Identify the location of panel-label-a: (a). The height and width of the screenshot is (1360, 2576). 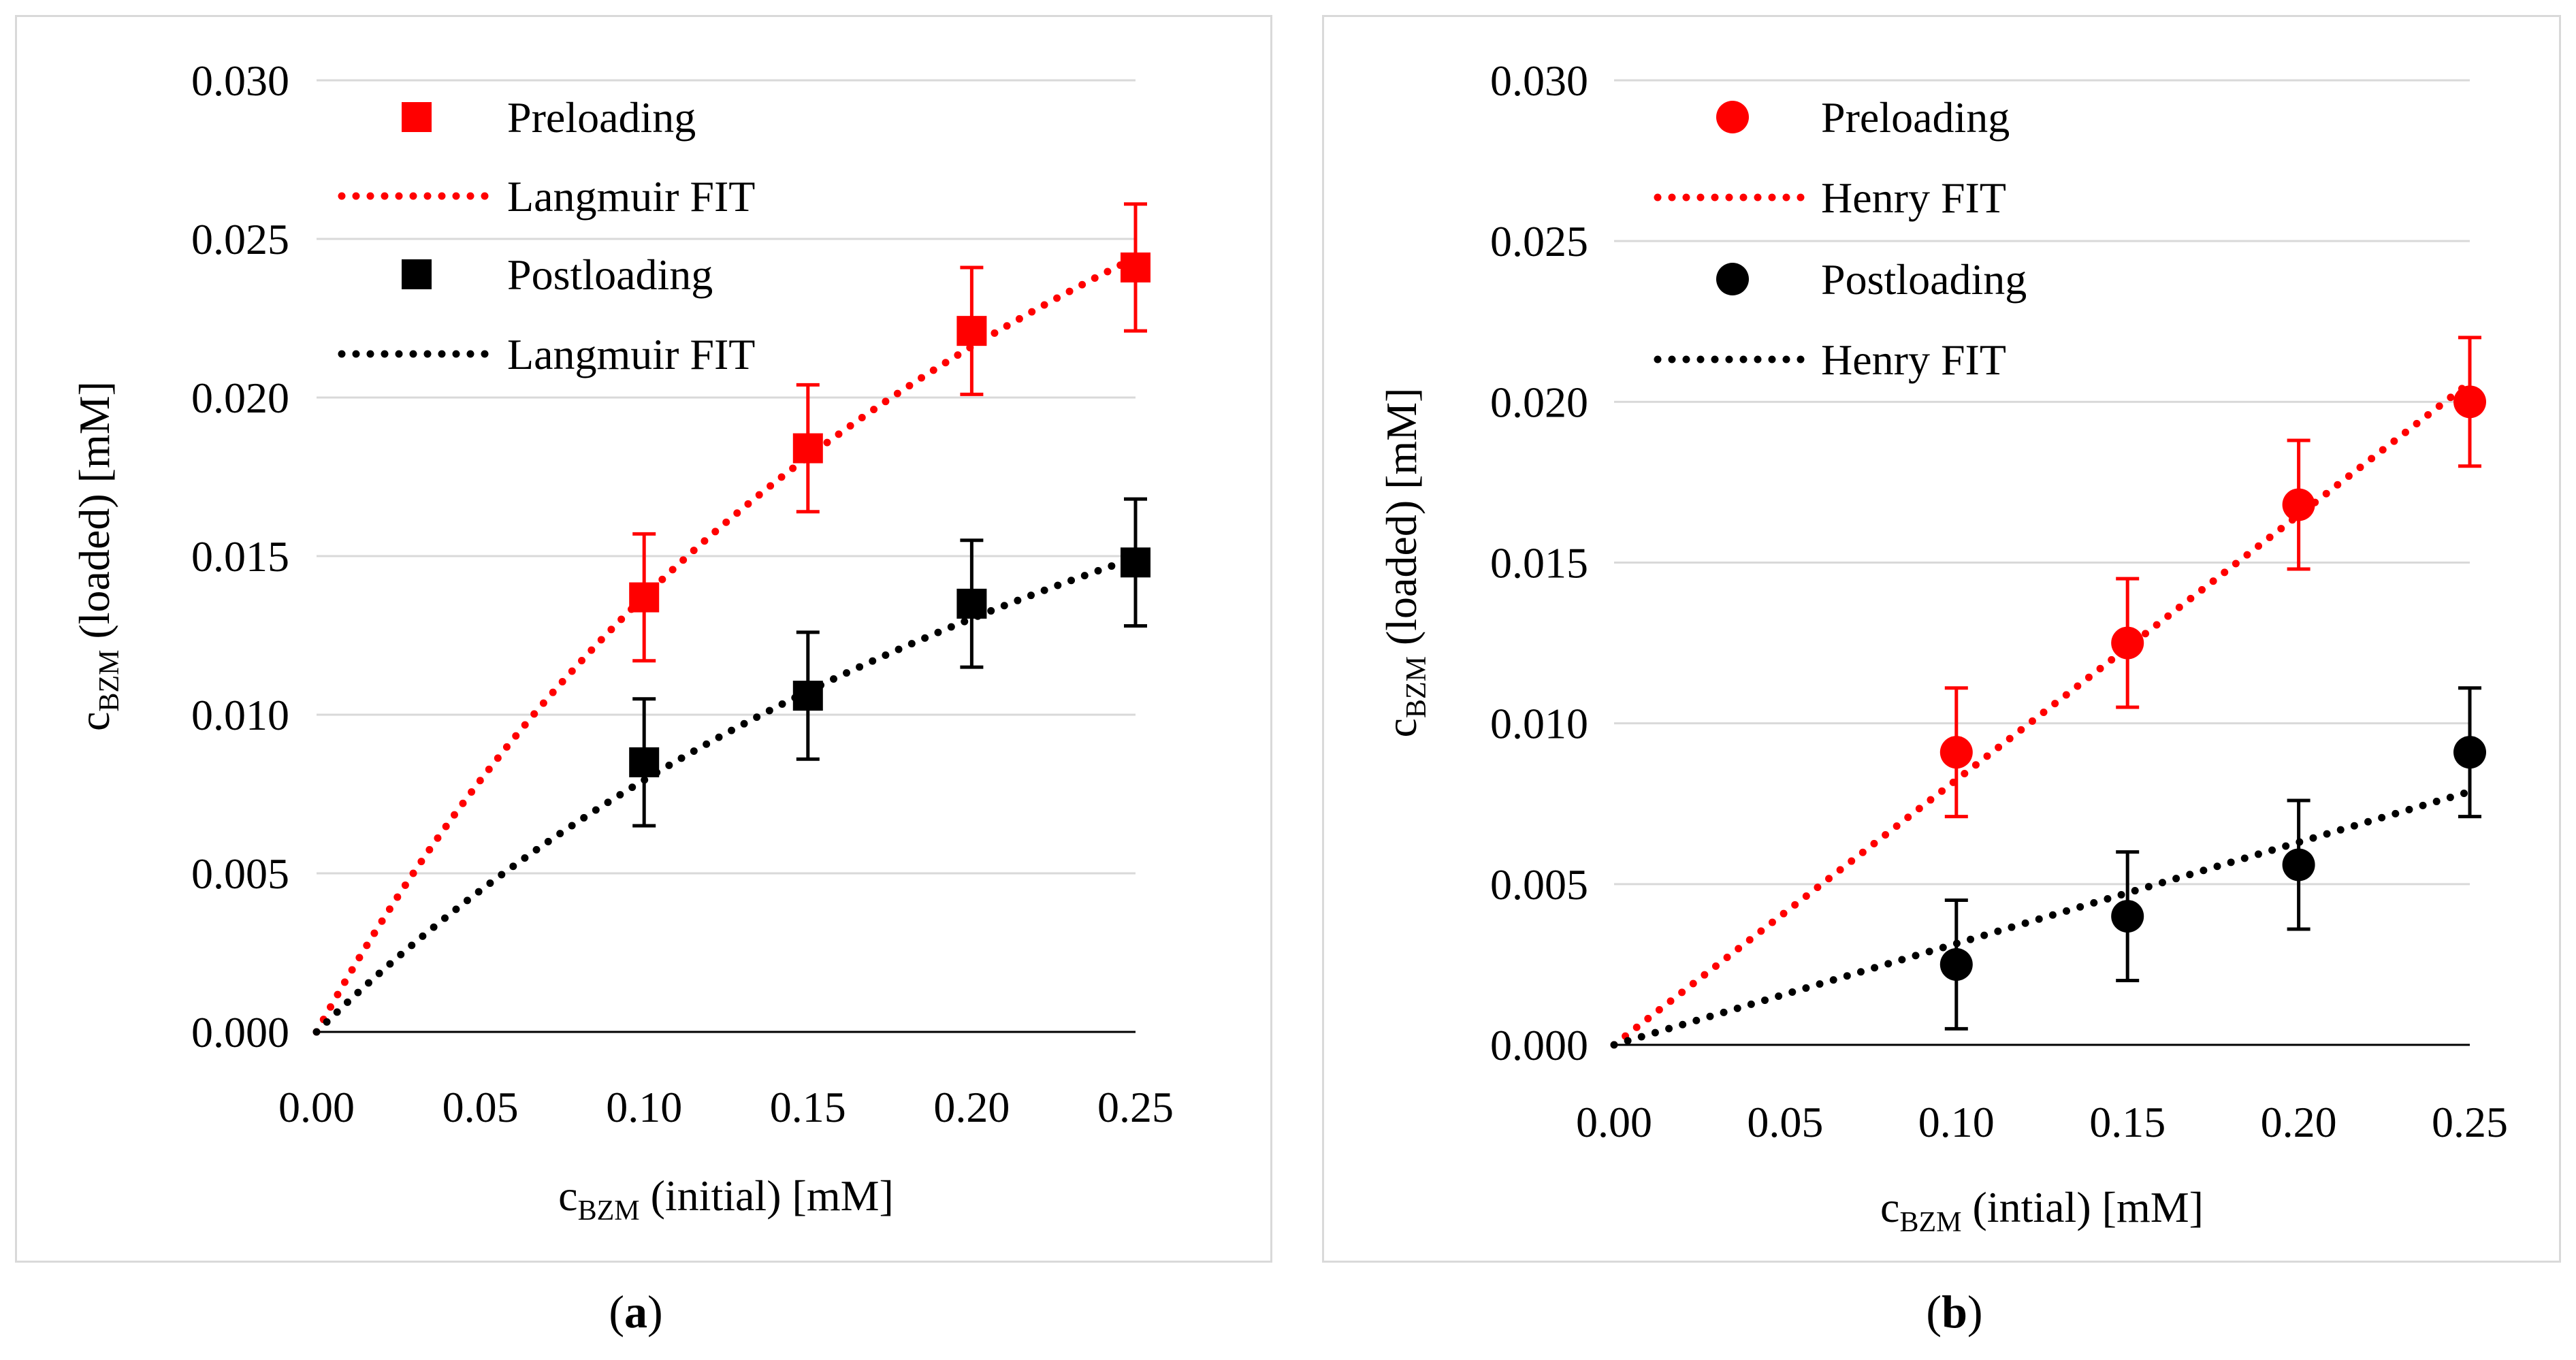
(636, 1312).